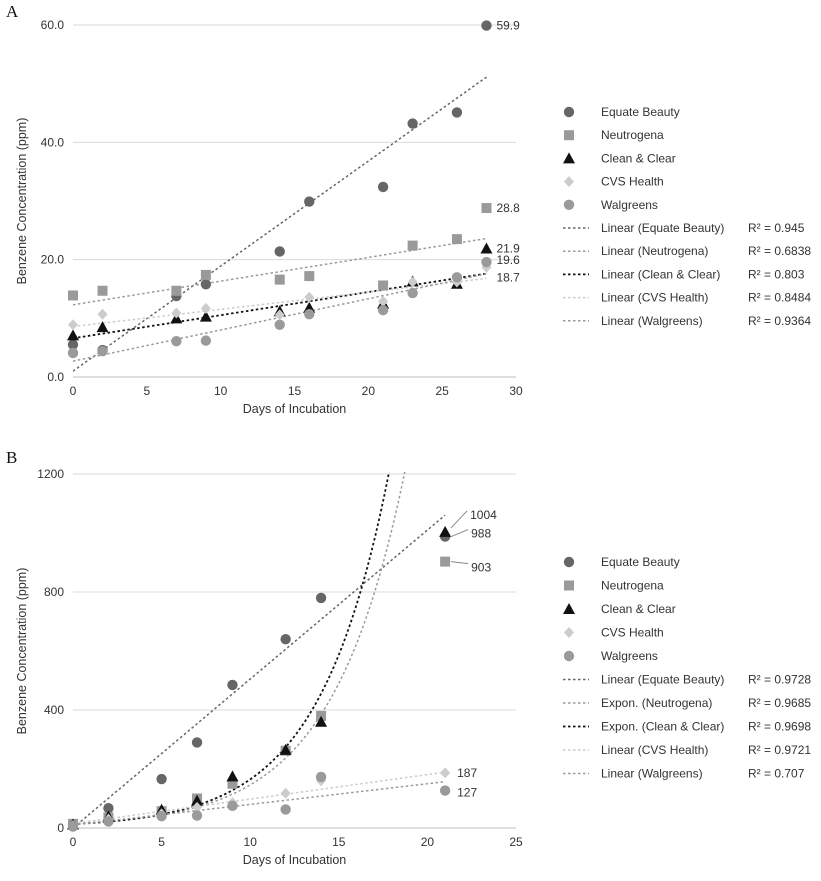 This screenshot has height=881, width=821. What do you see at coordinates (53, 25) in the screenshot?
I see `panel-a-ytick-label: 60.0` at bounding box center [53, 25].